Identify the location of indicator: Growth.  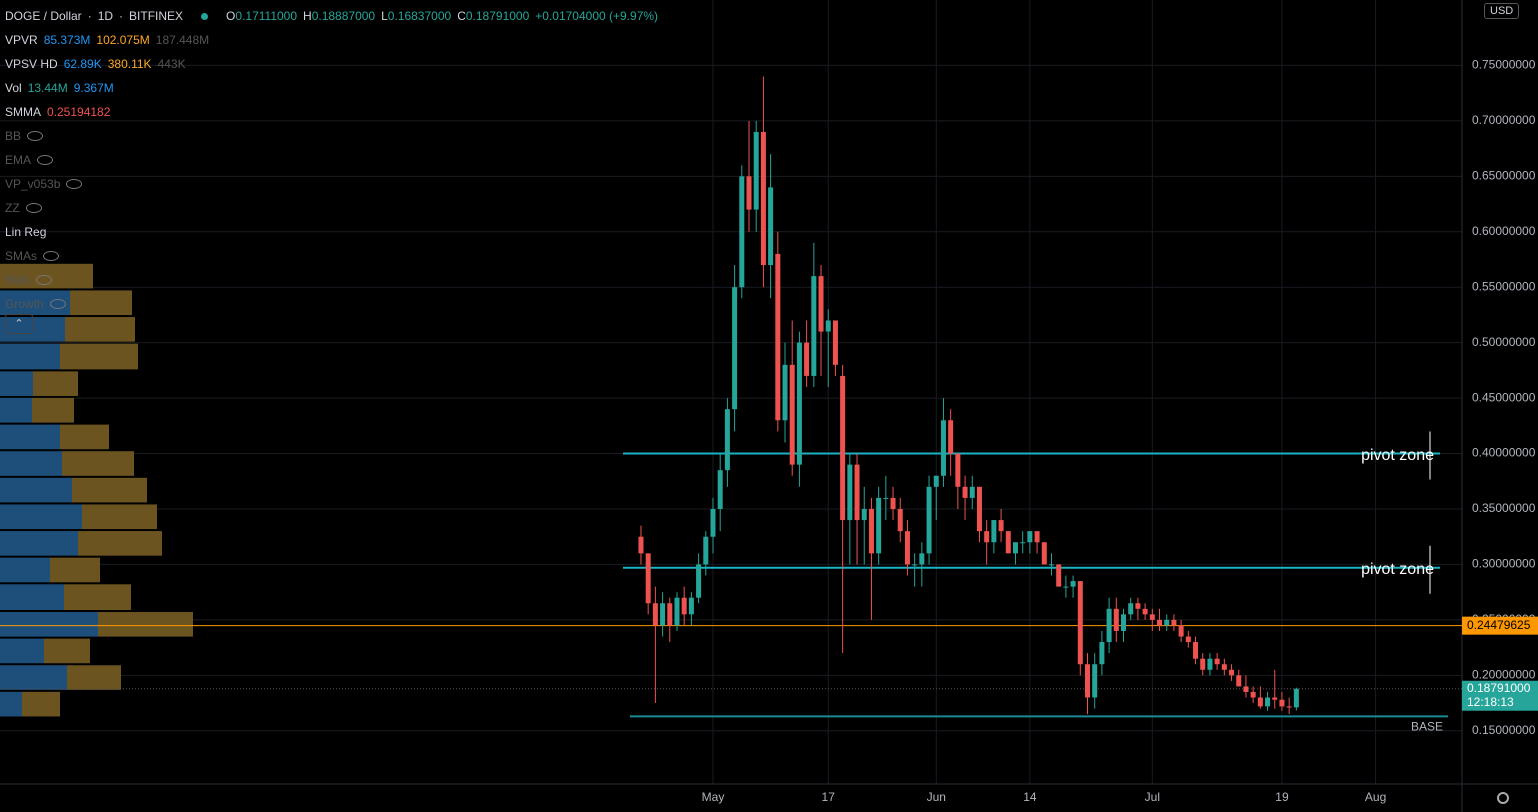
(331, 304).